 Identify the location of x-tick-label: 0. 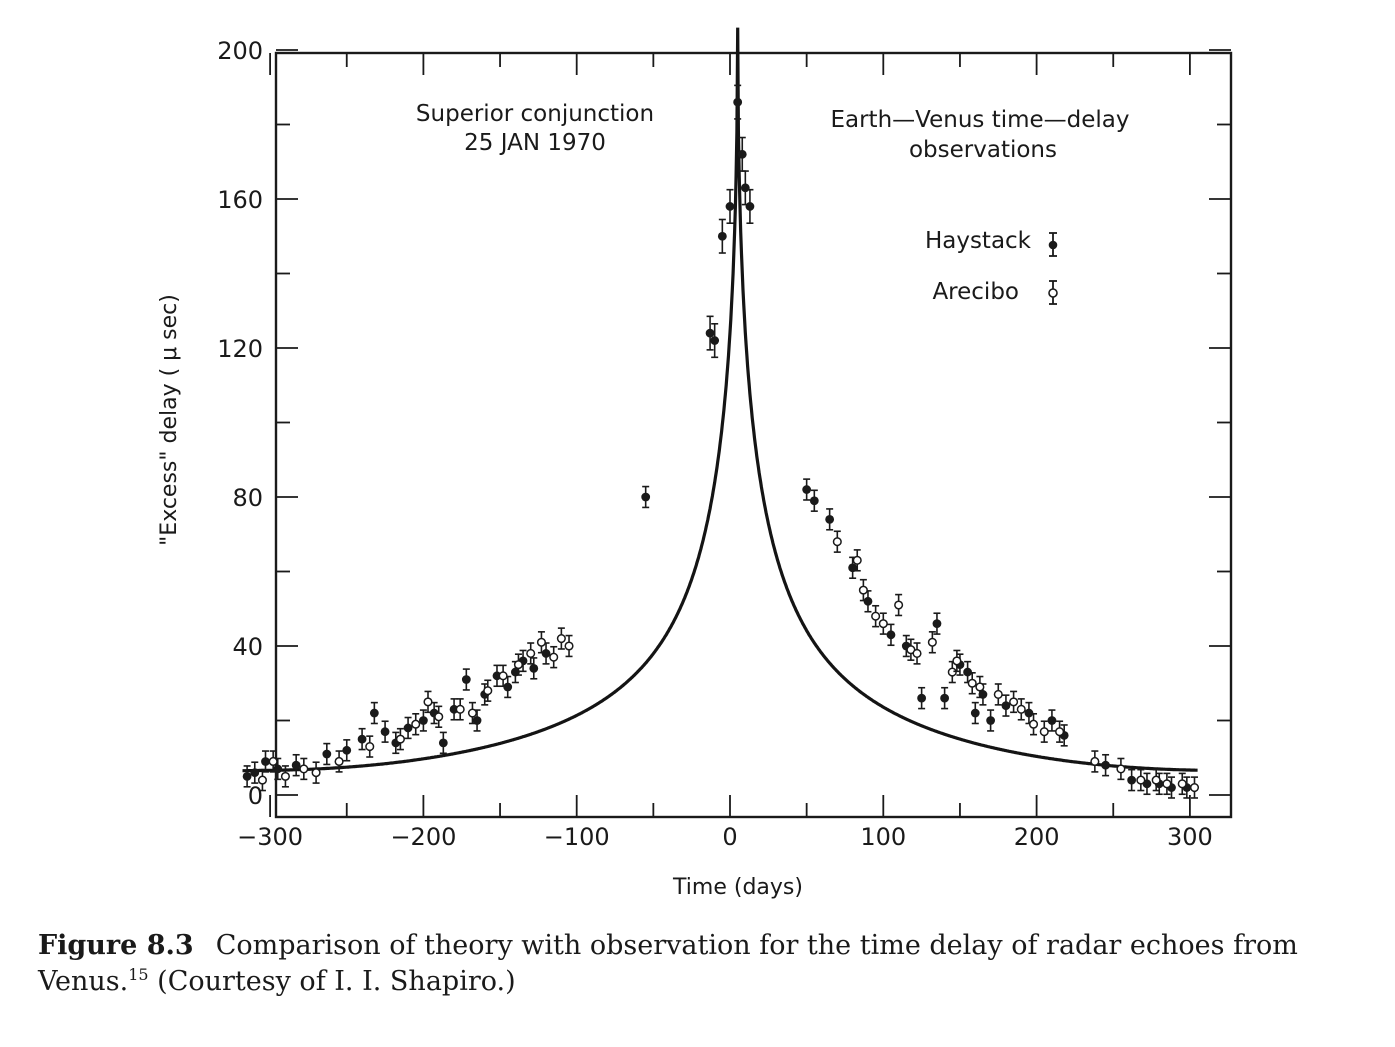
(729, 837).